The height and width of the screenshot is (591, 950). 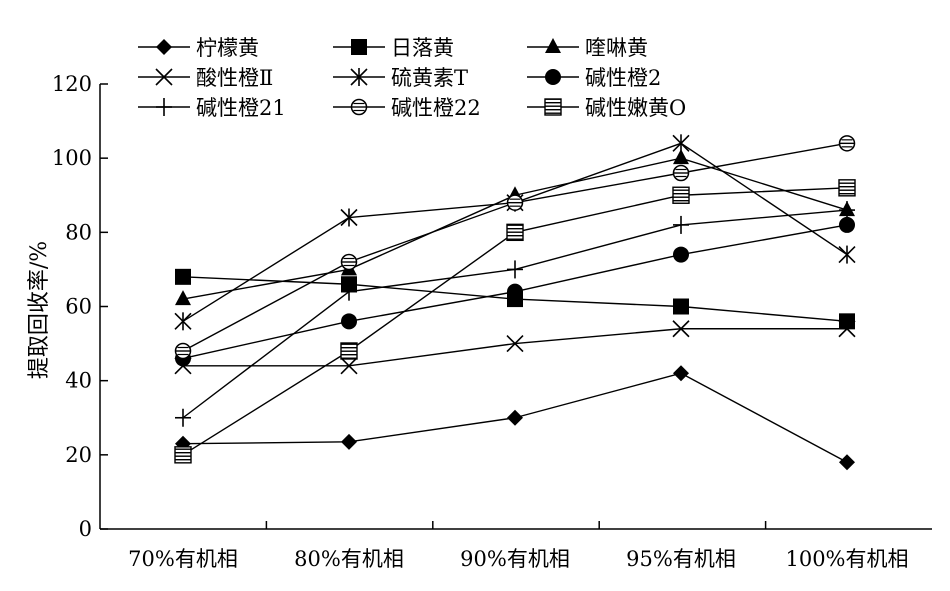 What do you see at coordinates (85, 529) in the screenshot?
I see `y-tick-label: 0` at bounding box center [85, 529].